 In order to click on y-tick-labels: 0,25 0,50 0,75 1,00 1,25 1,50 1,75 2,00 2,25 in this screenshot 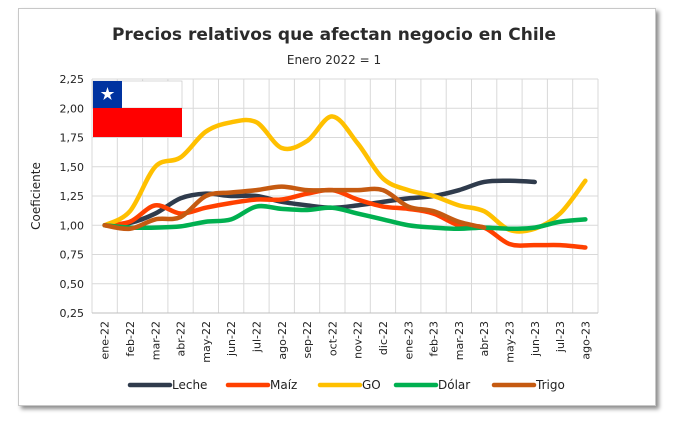, I will do `click(72, 196)`.